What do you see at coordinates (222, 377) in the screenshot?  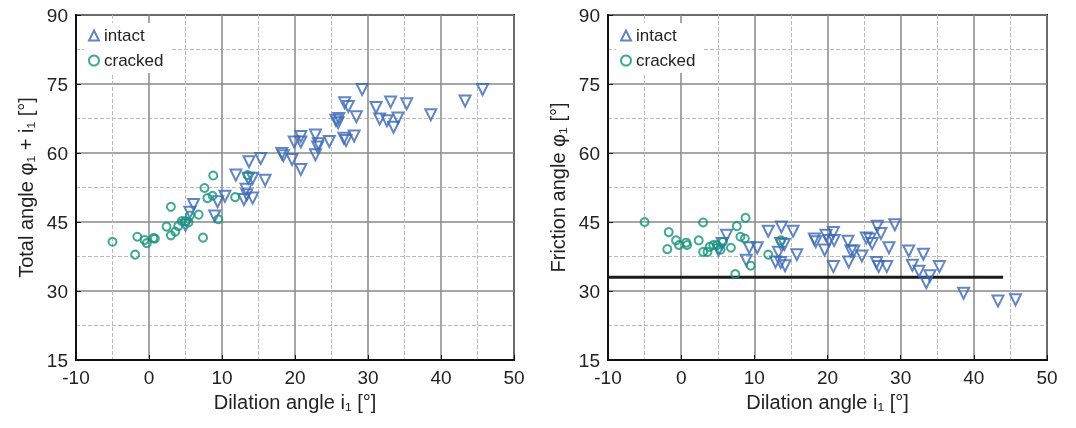 I see `x-tick-label: 10` at bounding box center [222, 377].